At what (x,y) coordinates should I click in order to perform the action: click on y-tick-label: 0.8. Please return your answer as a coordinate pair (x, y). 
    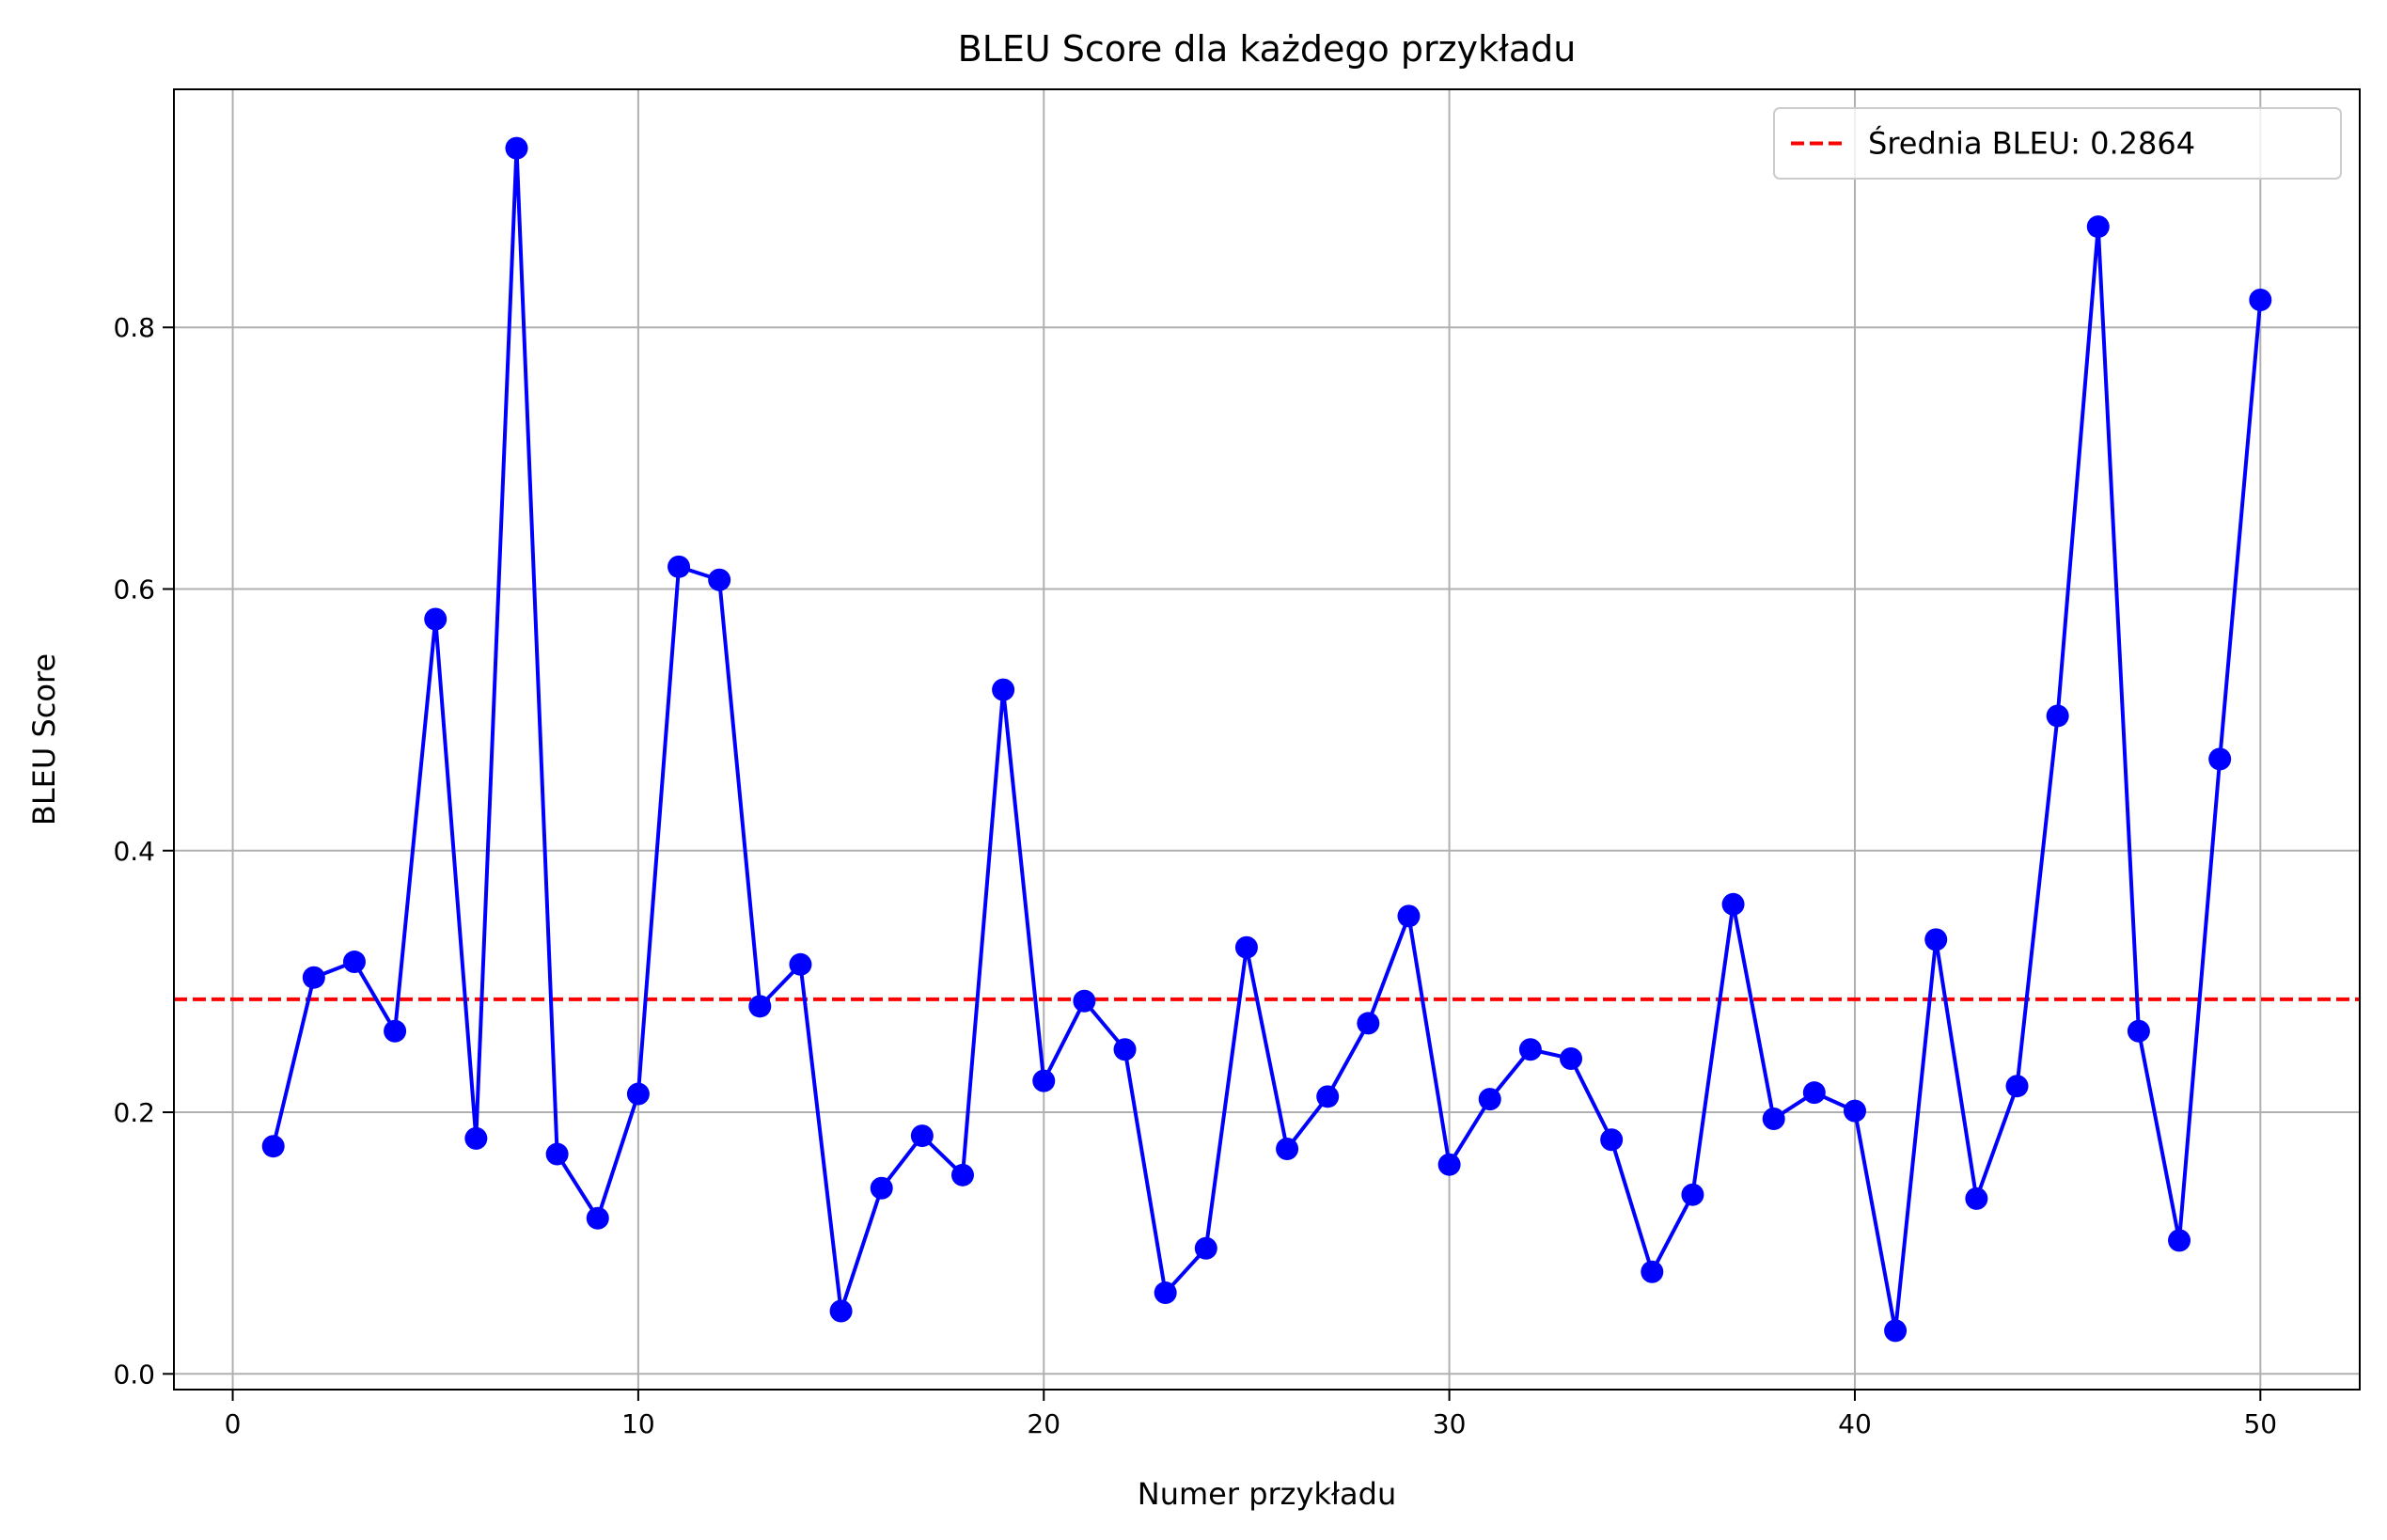
    Looking at the image, I should click on (134, 327).